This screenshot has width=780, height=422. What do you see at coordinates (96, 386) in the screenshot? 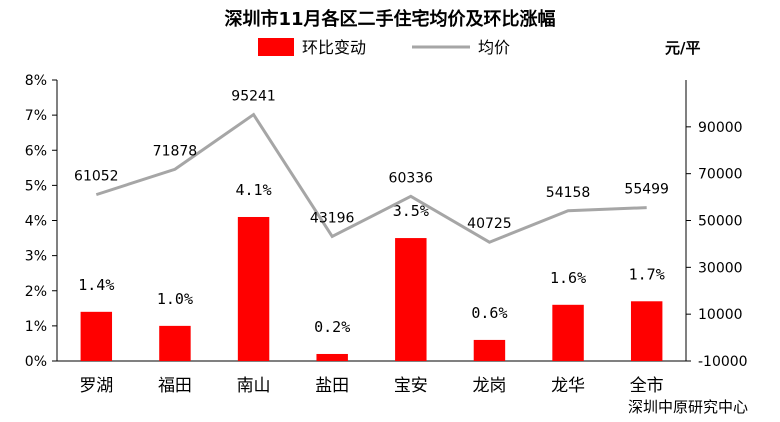
I see `category-label: 罗湖` at bounding box center [96, 386].